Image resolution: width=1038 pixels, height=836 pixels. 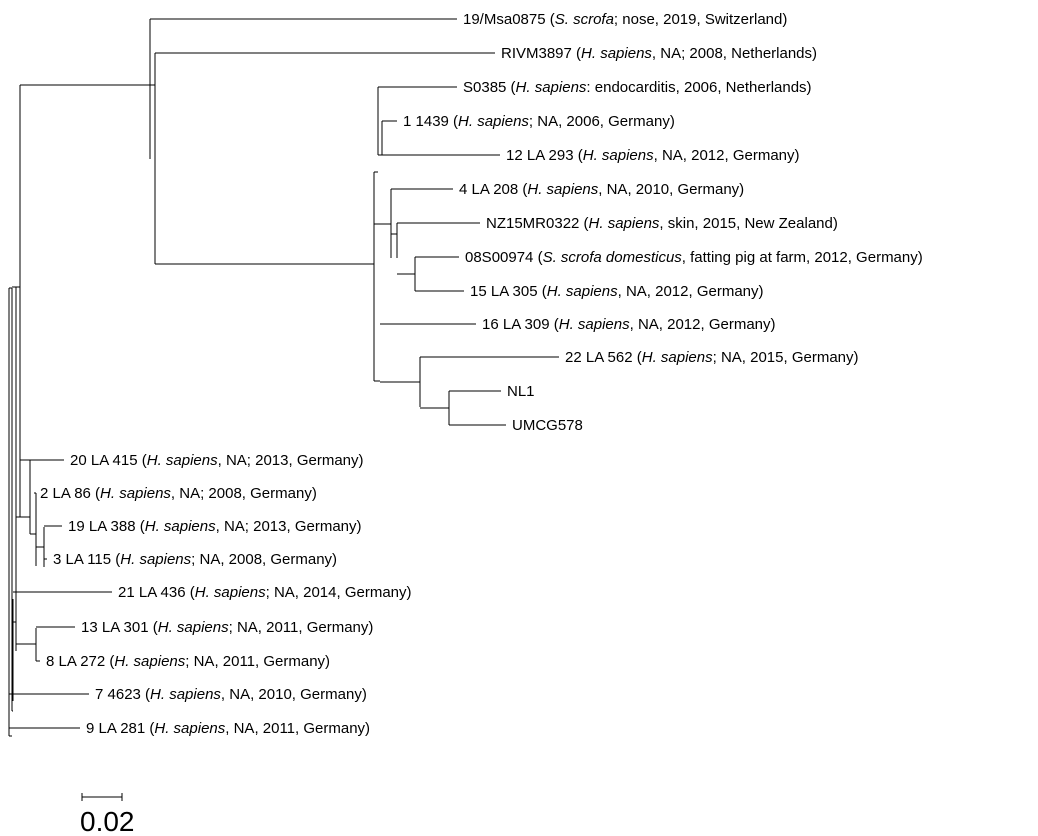 I want to click on leaf-label-text: 4 LA 208 (, so click(x=493, y=189).